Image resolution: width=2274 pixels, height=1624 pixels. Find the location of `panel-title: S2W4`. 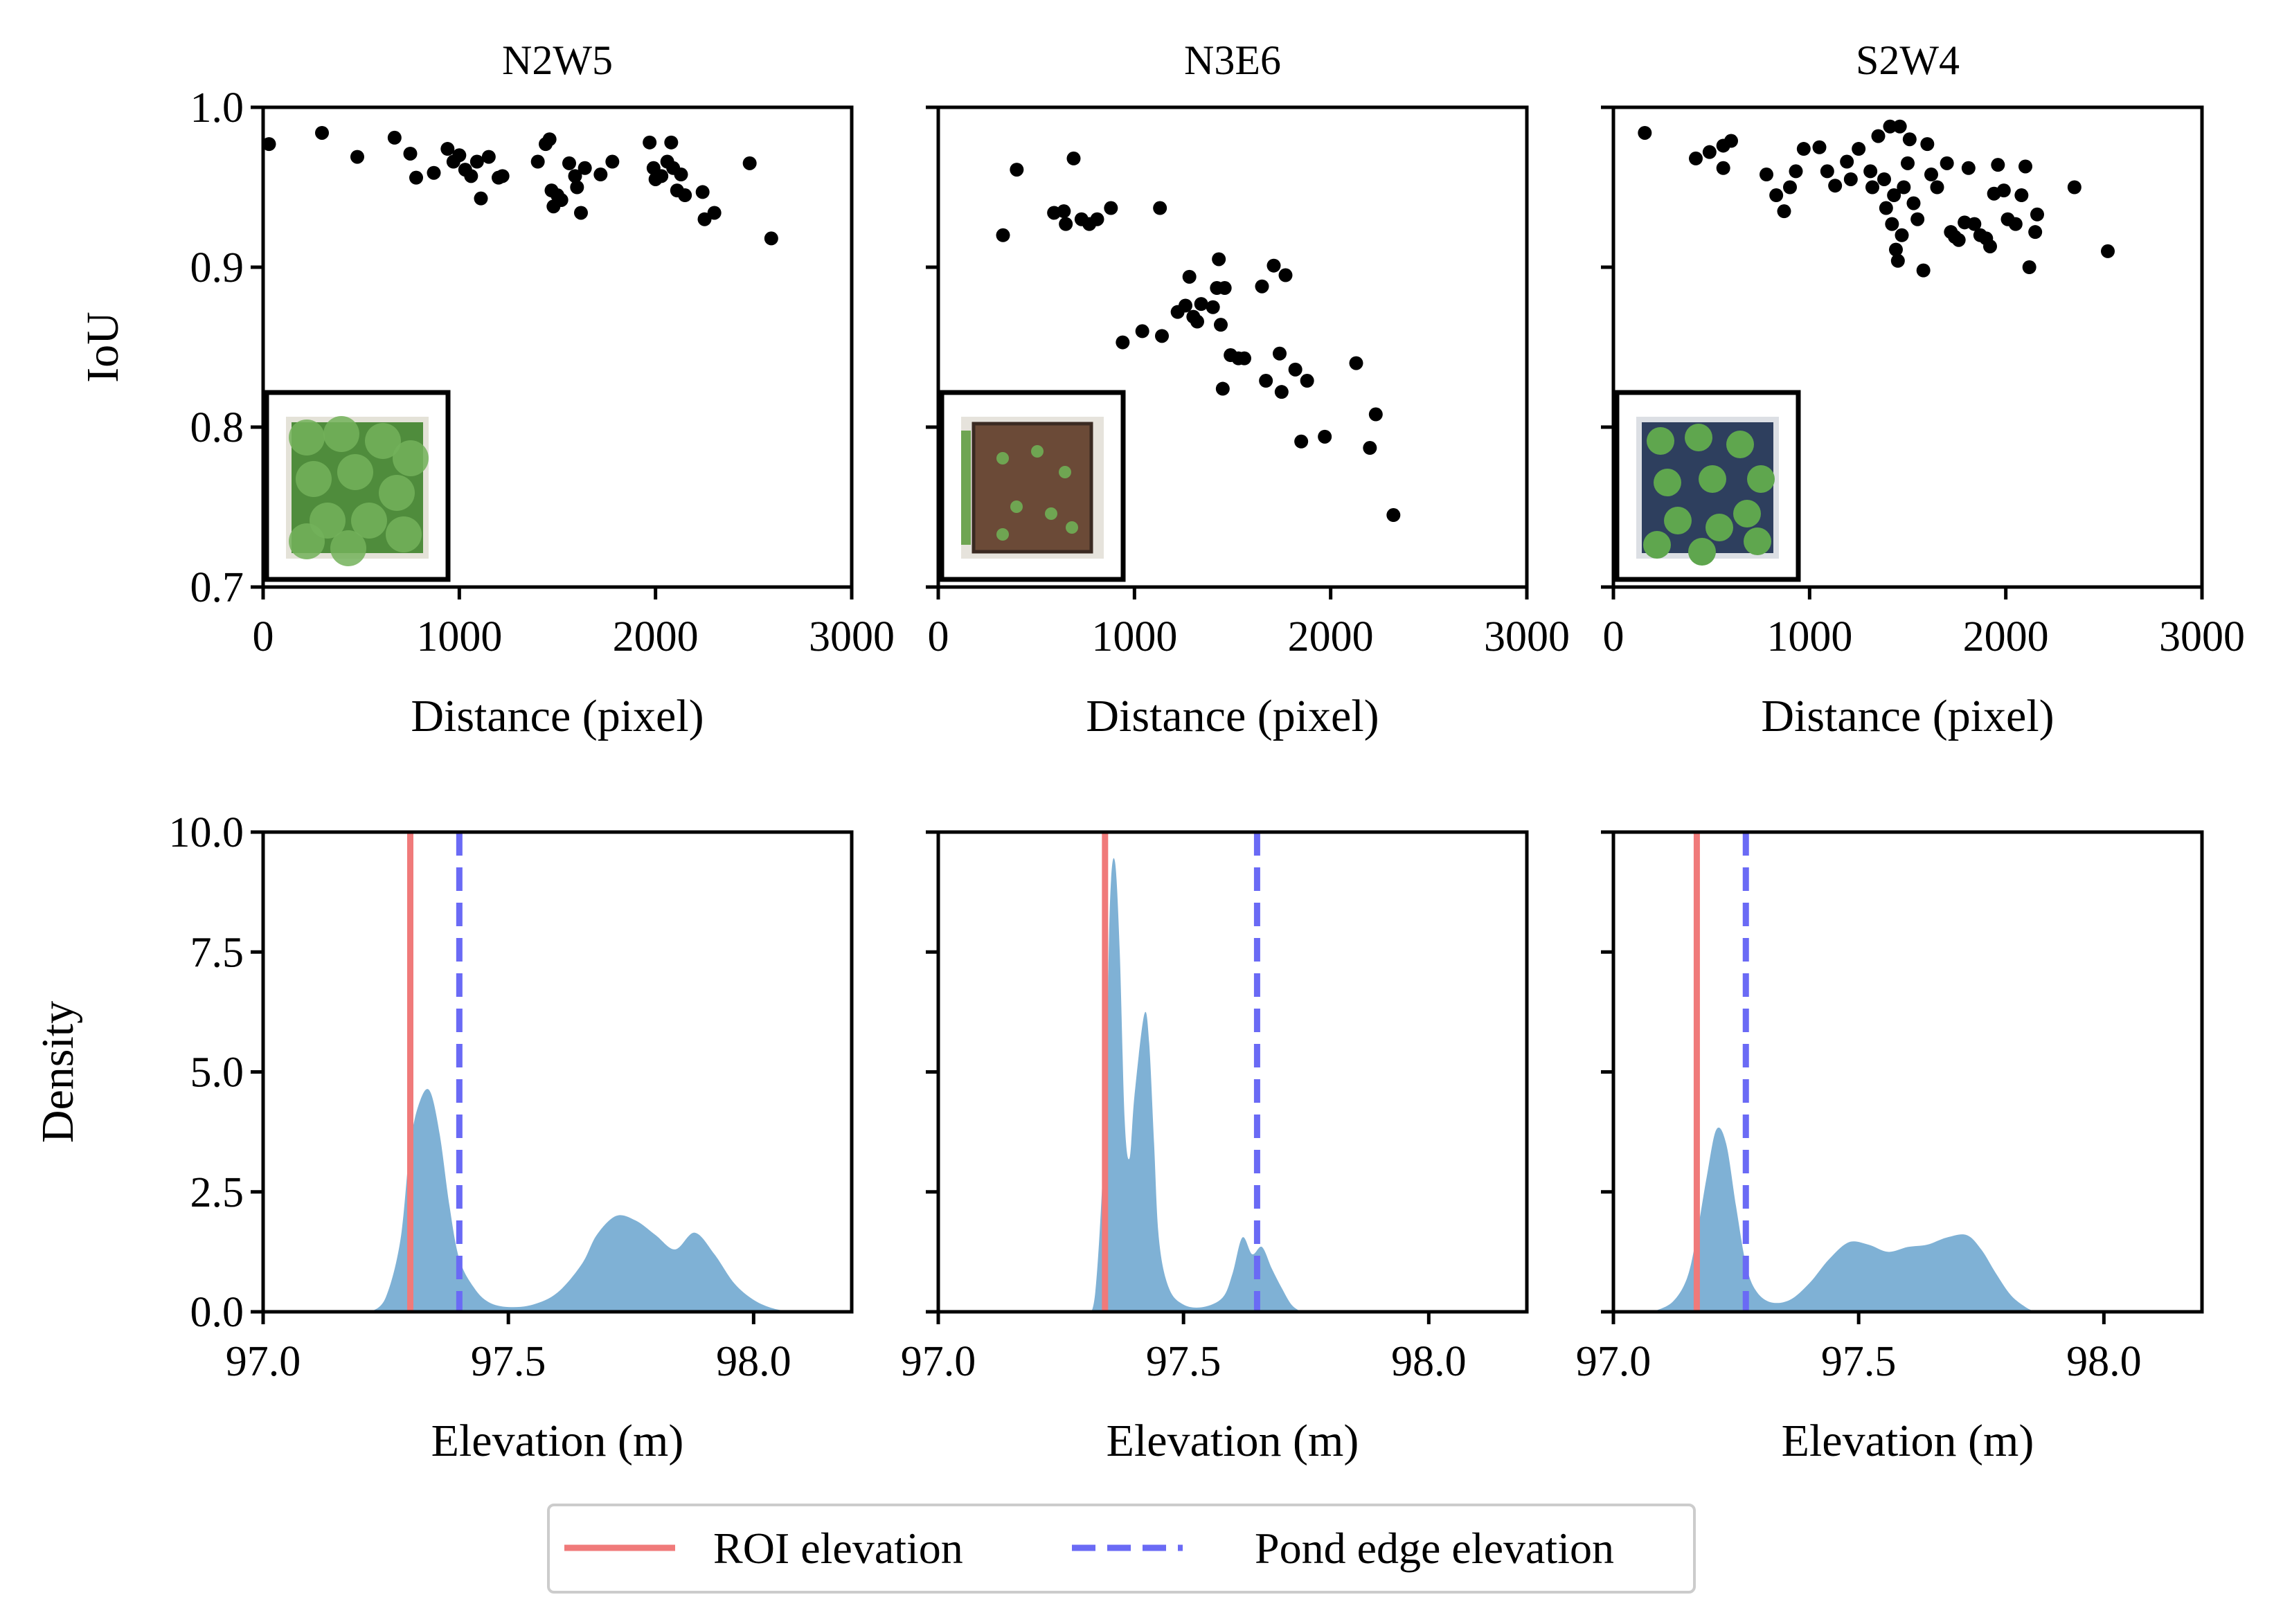

panel-title: S2W4 is located at coordinates (1908, 60).